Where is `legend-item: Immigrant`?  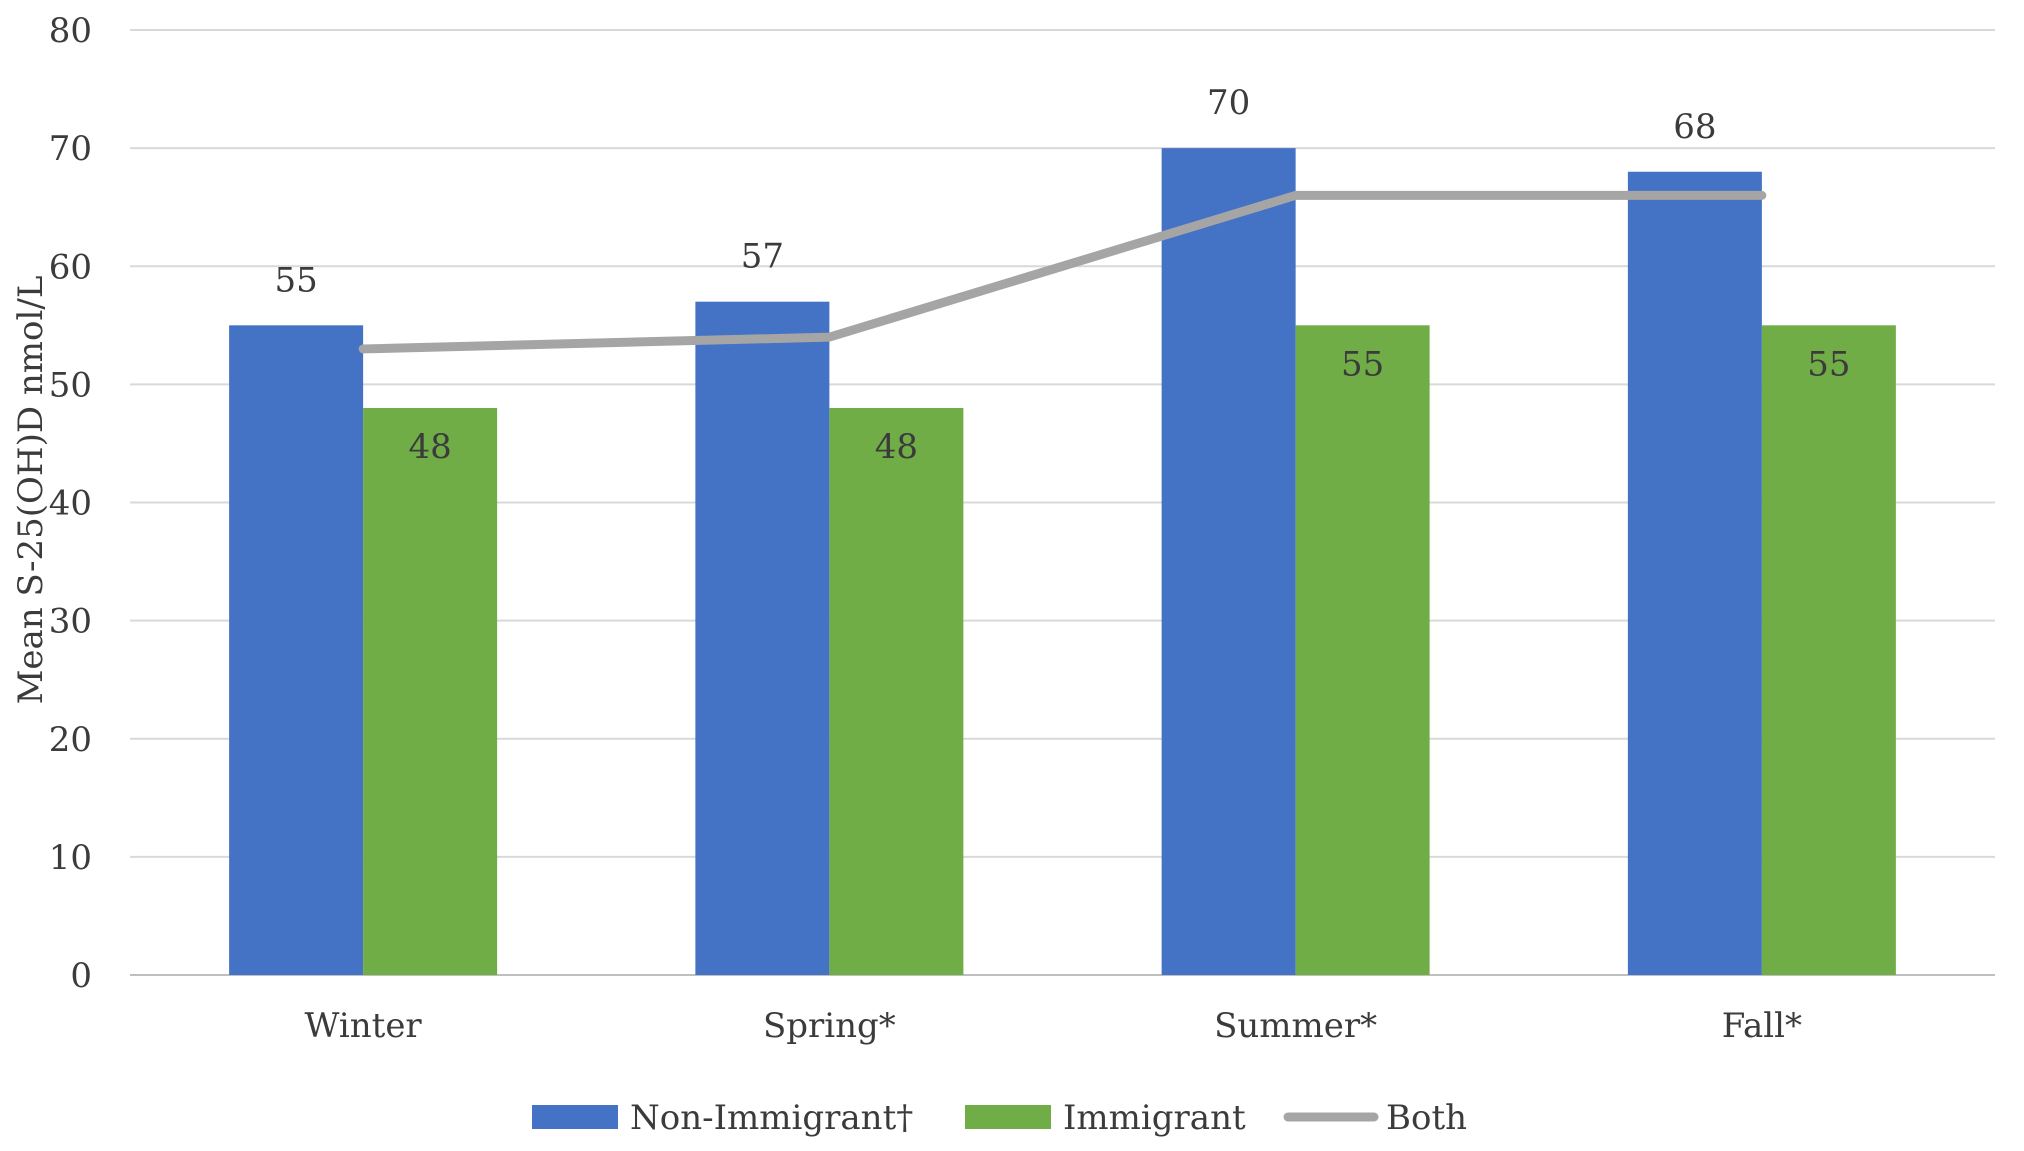
legend-item: Immigrant is located at coordinates (1105, 1118).